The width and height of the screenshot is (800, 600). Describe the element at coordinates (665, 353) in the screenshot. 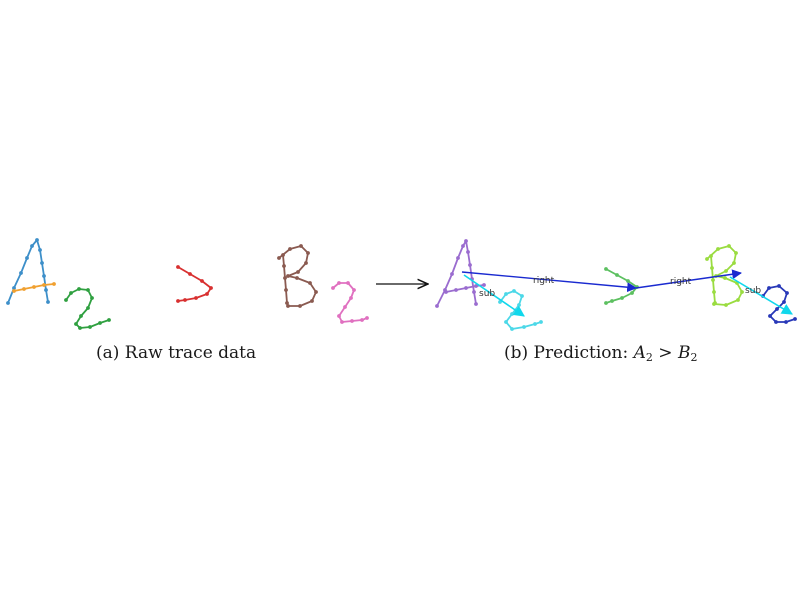

I see `caption-prediction-op: >` at that location.